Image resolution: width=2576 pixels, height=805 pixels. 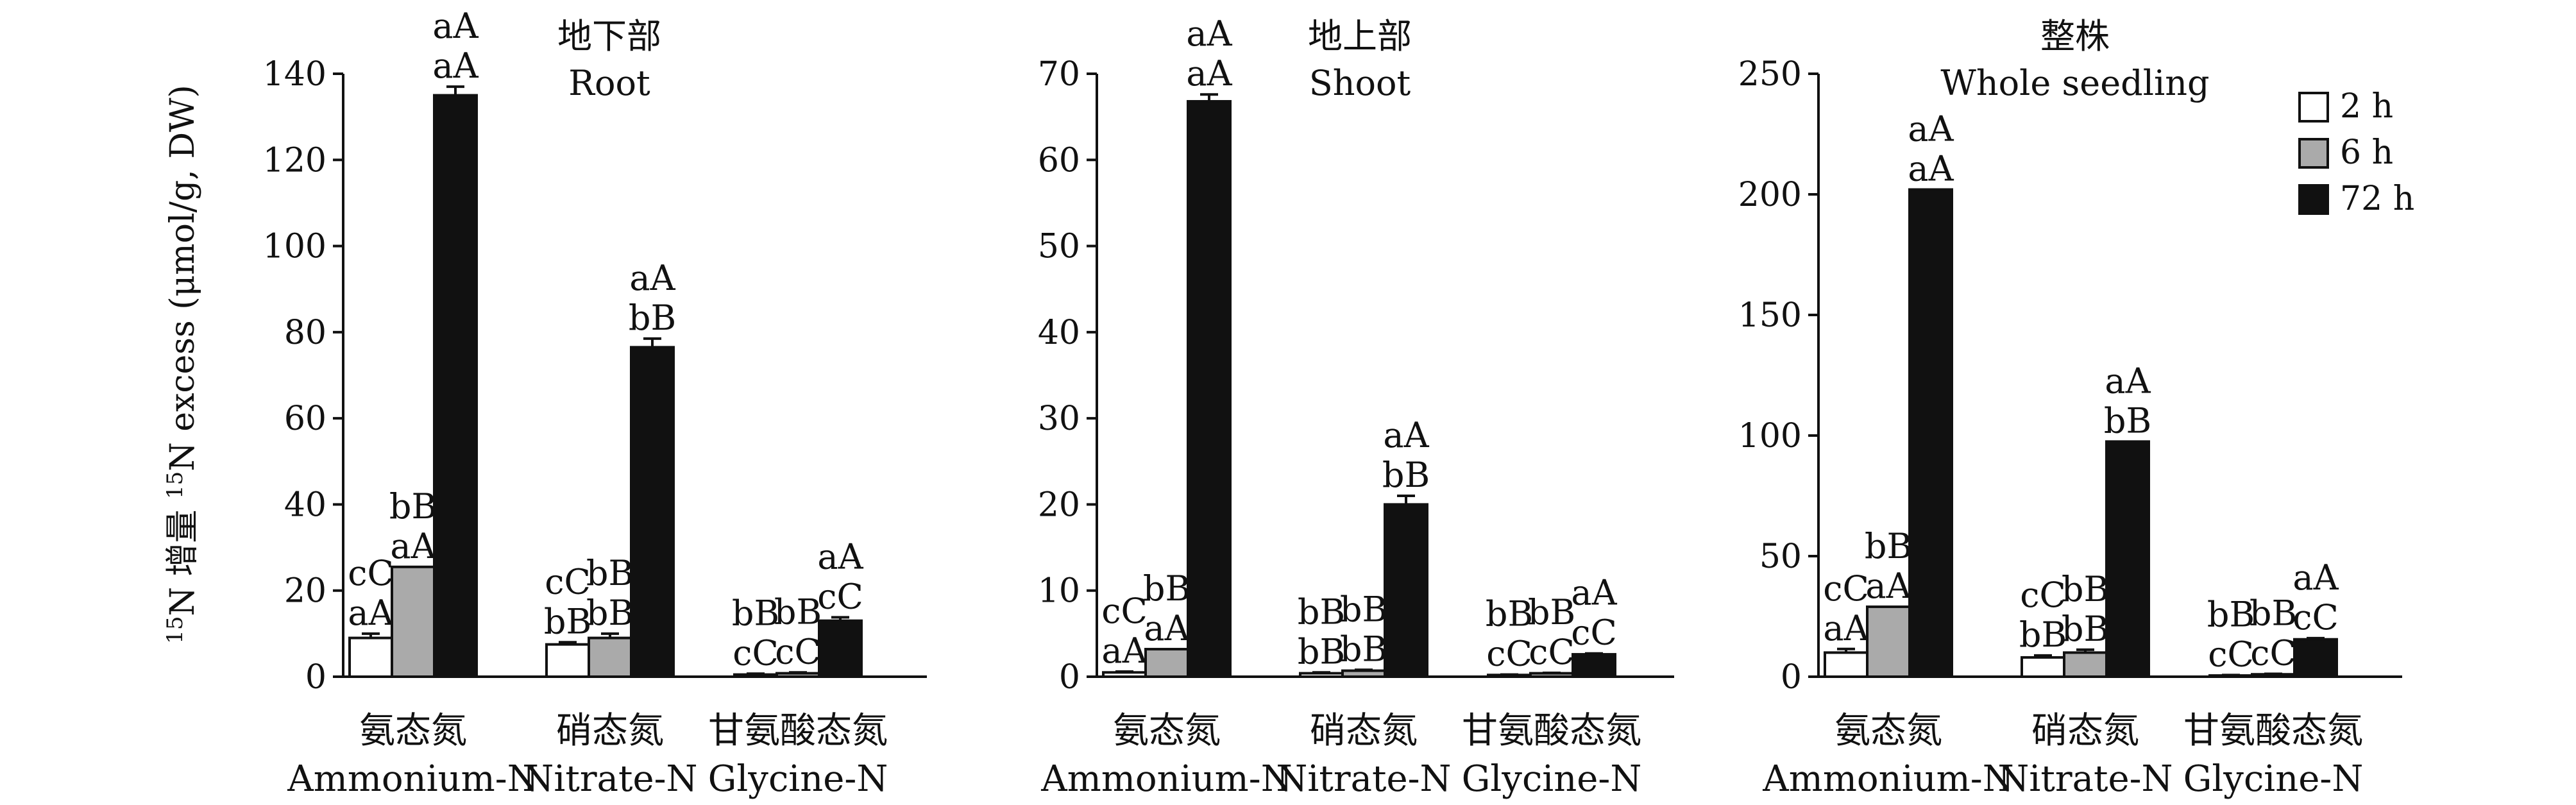 I want to click on y-tick-label: 40, so click(x=1059, y=333).